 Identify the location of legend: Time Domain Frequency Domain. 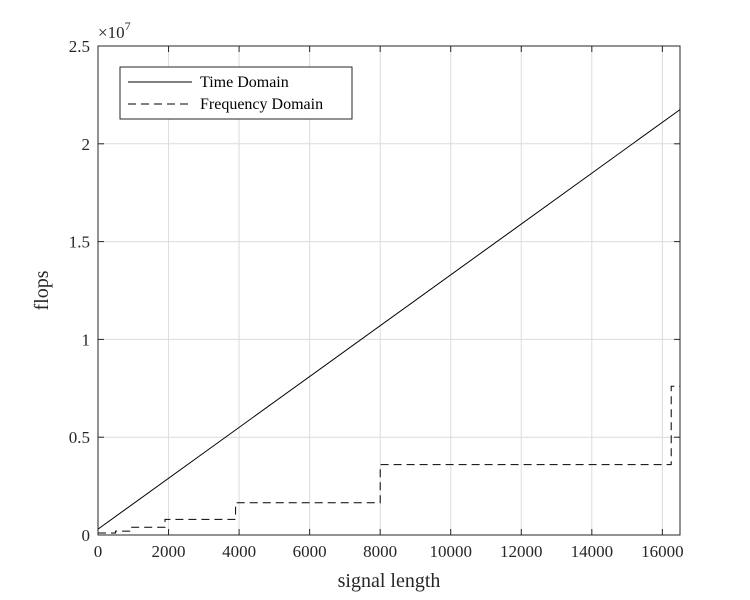
(236, 93).